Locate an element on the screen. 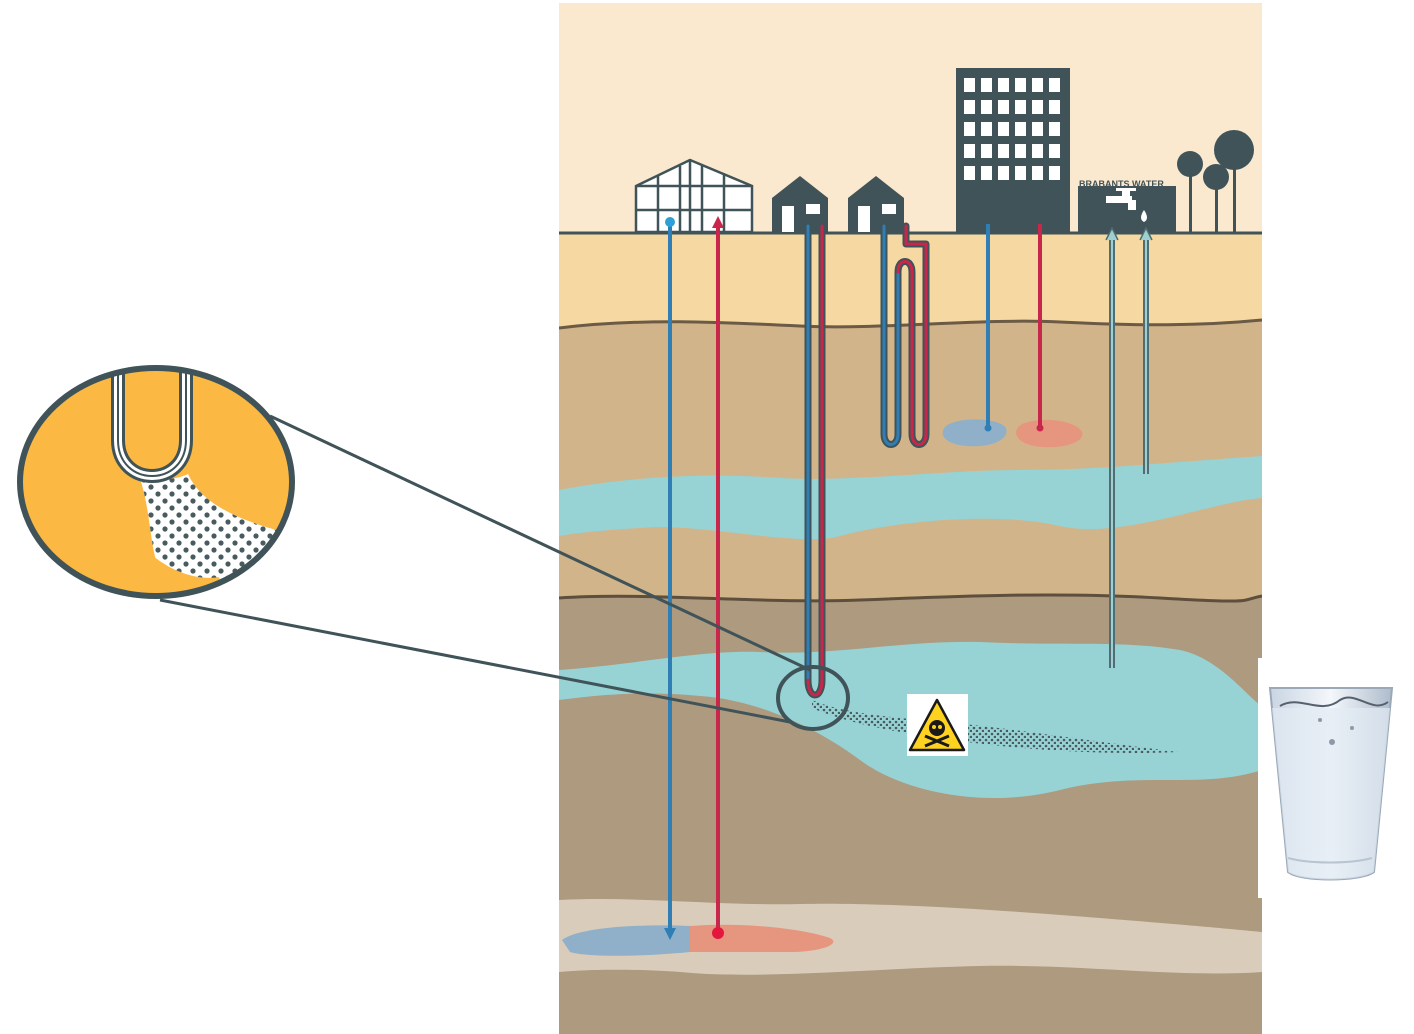 This screenshot has width=1414, height=1034. water-company-building-icon: BRABANTS WATER is located at coordinates (1127, 205).